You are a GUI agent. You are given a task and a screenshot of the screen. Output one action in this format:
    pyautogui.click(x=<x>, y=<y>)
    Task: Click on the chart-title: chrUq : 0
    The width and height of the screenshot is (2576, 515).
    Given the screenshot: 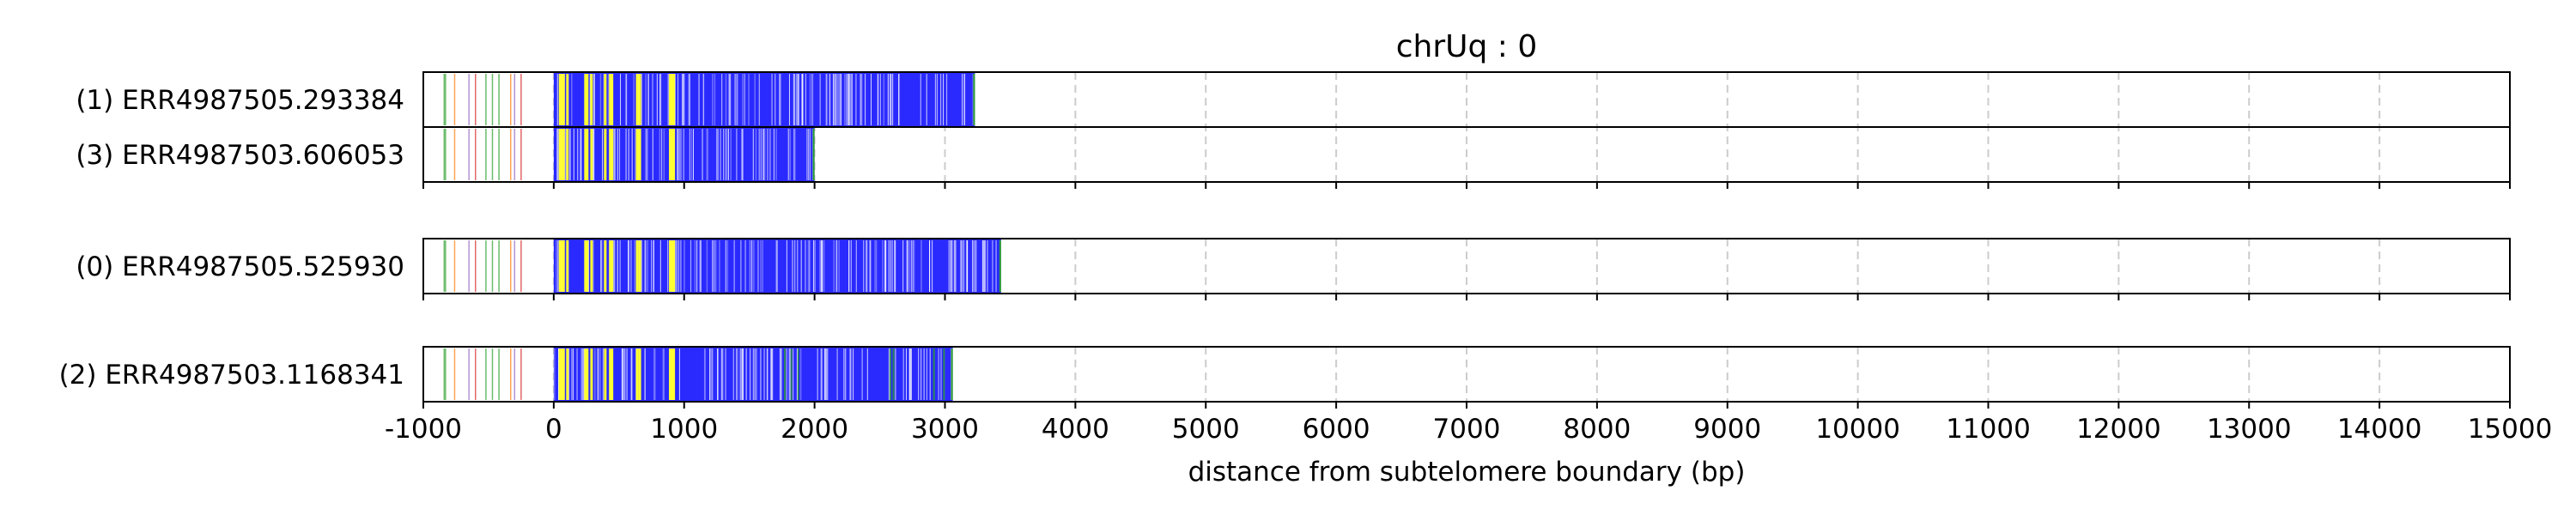 What is the action you would take?
    pyautogui.click(x=1467, y=46)
    